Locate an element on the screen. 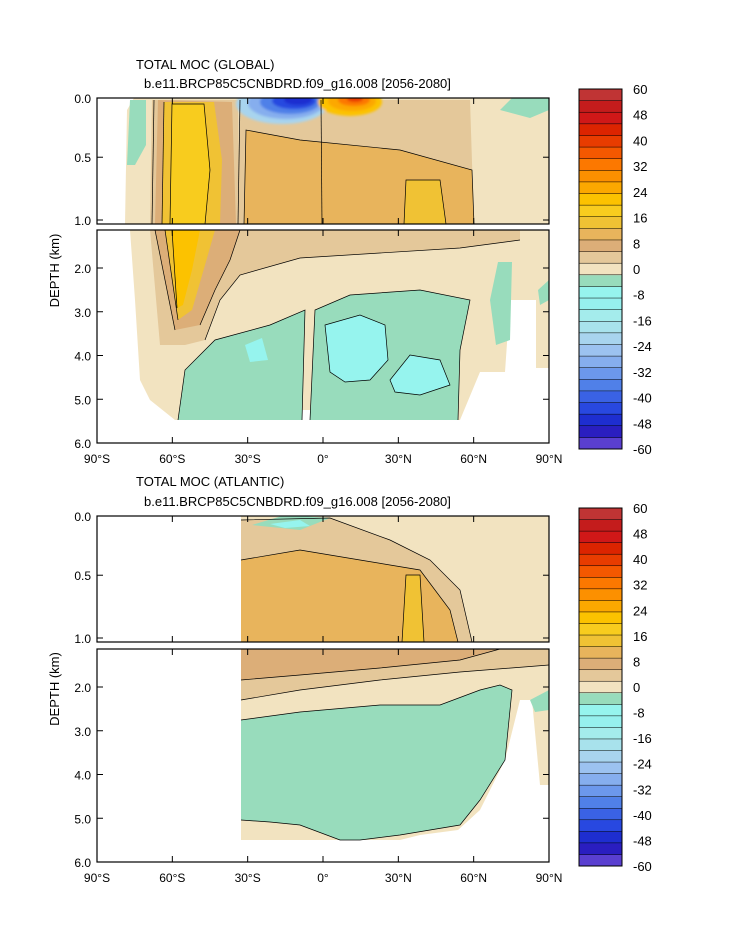  x-tick-label: 0° is located at coordinates (323, 459).